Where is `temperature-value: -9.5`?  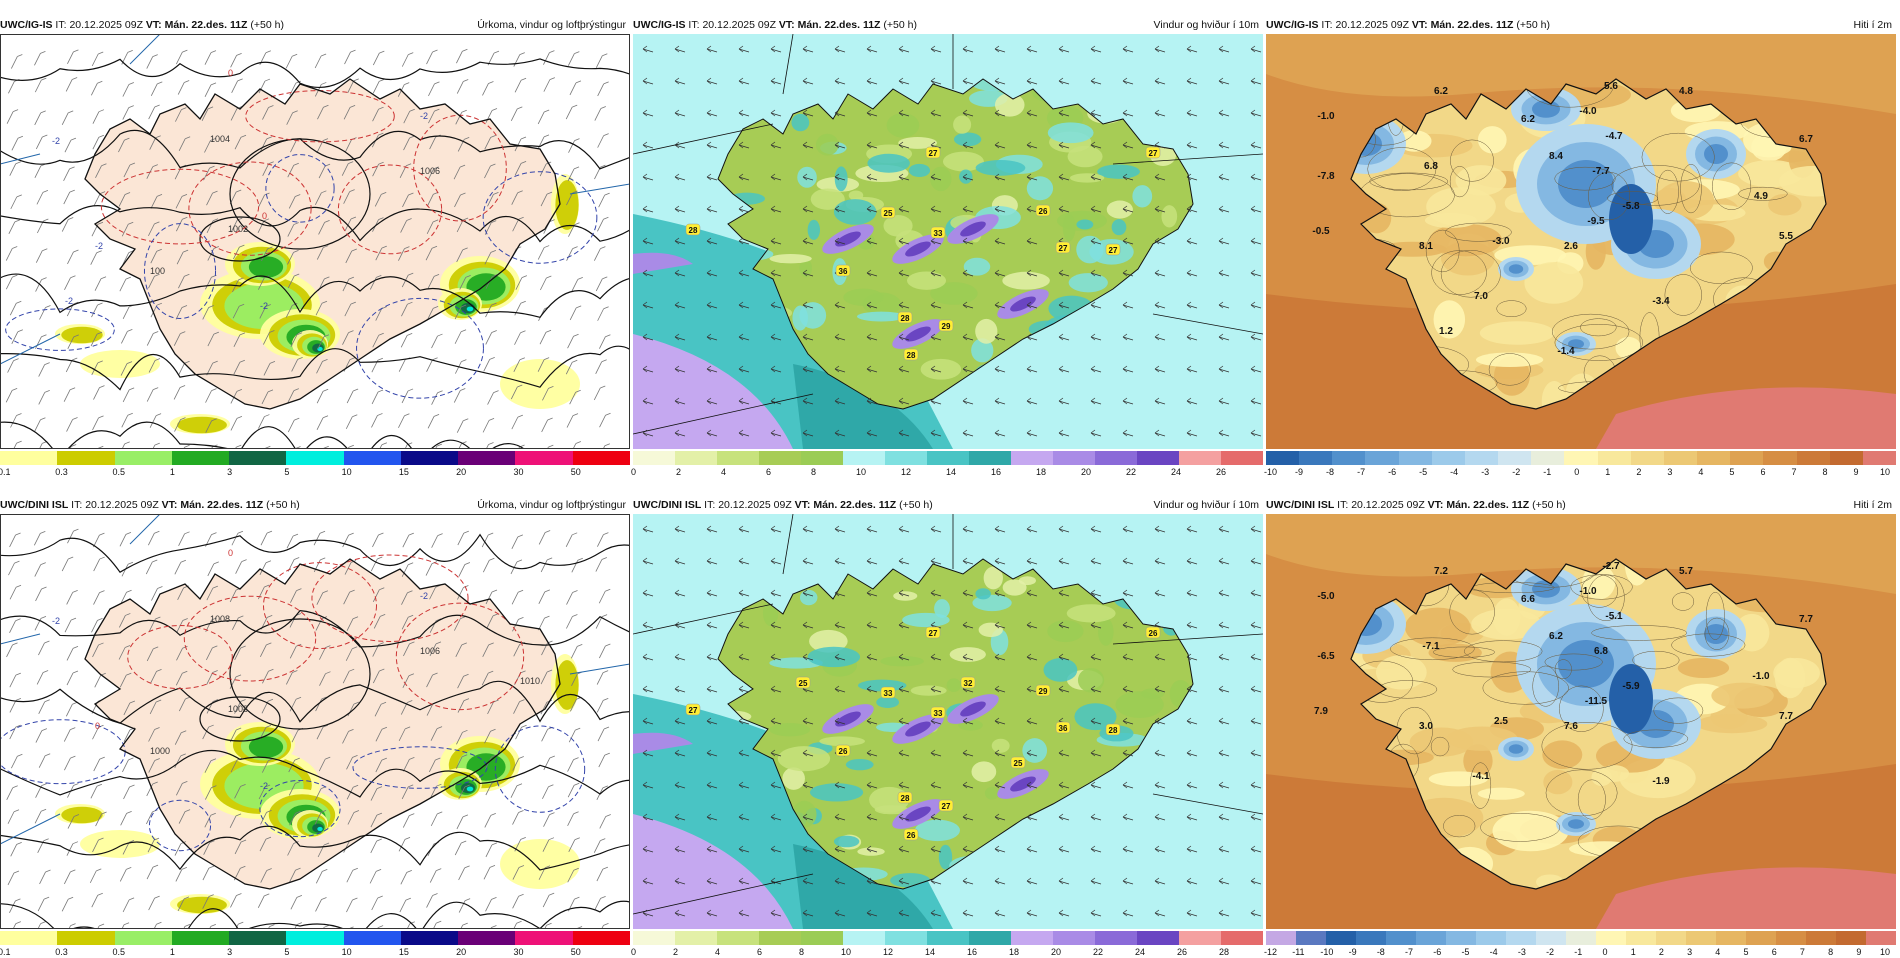 temperature-value: -9.5 is located at coordinates (1596, 221).